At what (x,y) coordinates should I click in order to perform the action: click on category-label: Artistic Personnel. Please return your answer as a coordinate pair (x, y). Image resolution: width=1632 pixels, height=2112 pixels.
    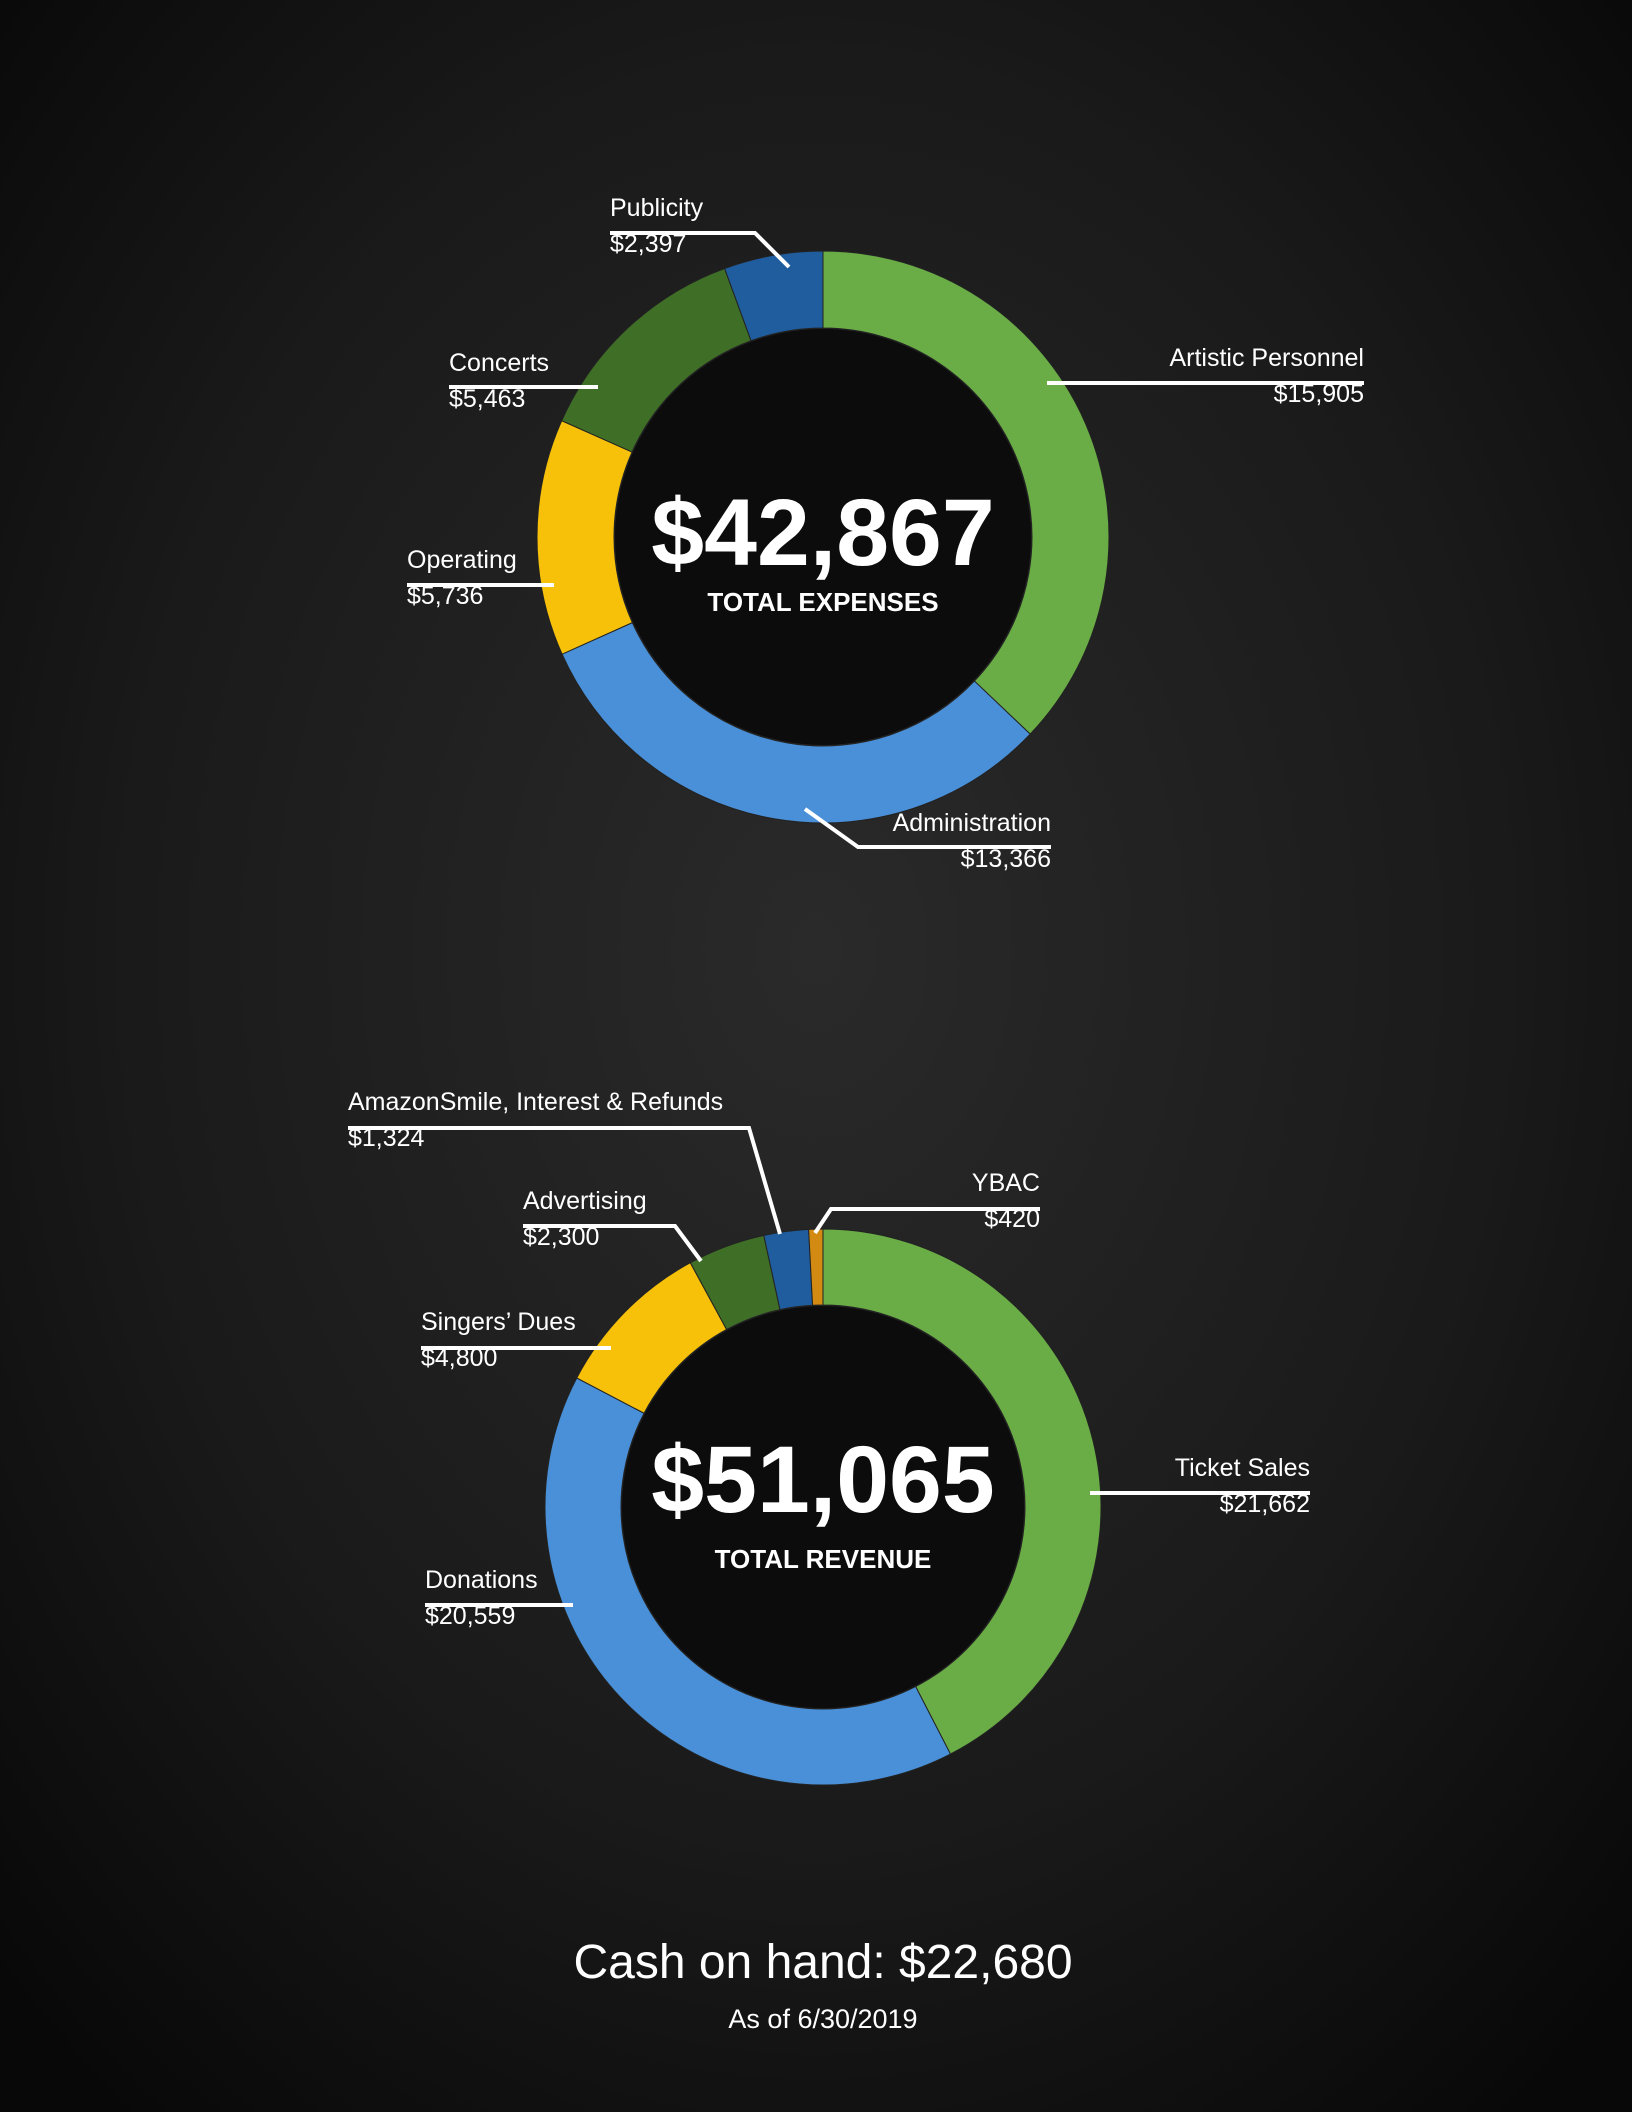
    Looking at the image, I should click on (1266, 358).